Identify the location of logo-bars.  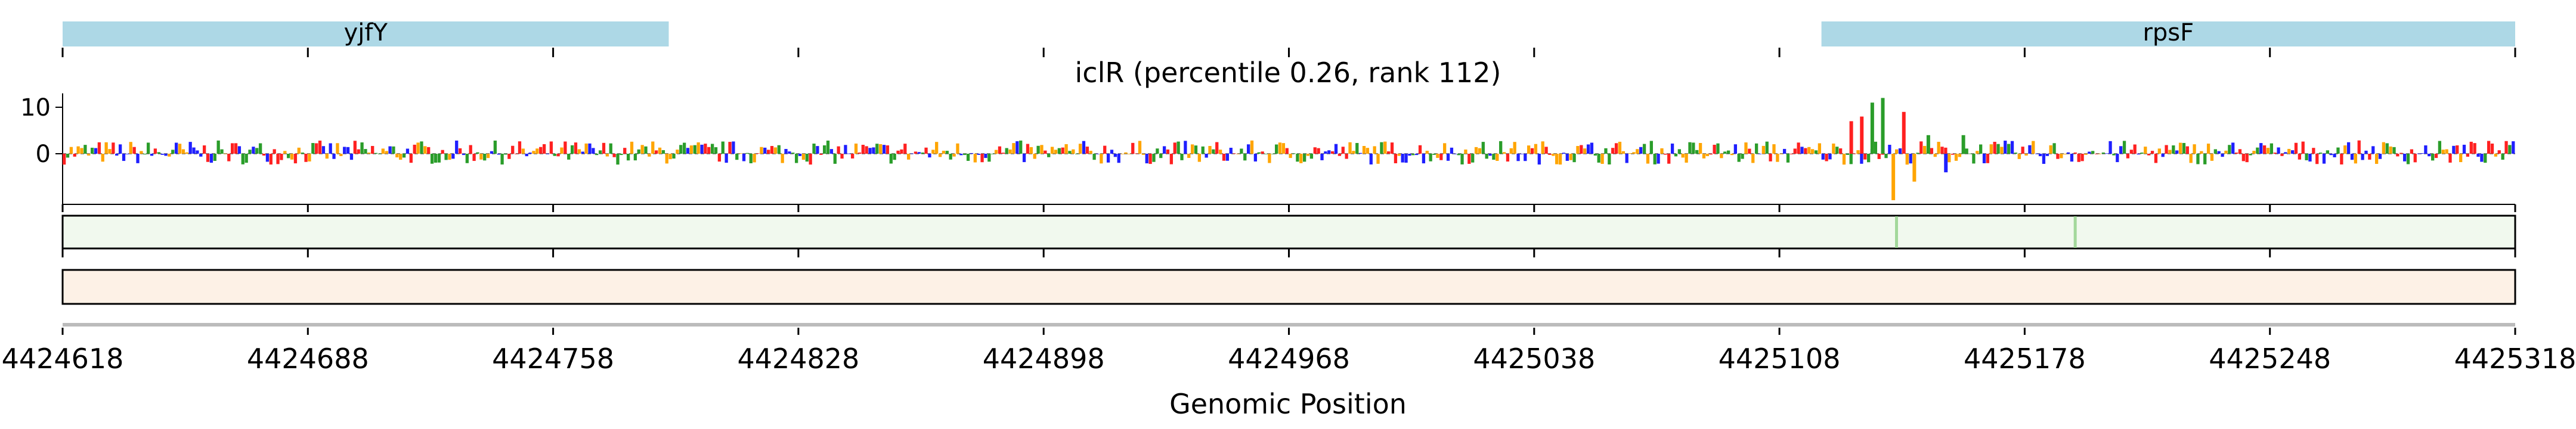
(1289, 152).